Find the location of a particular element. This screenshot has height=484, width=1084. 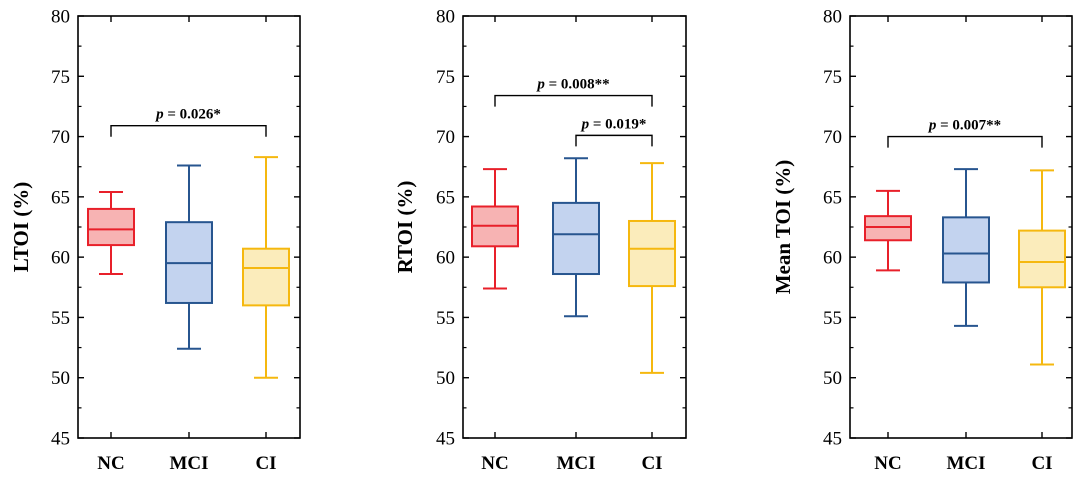

p-value-label: p = 0.019* is located at coordinates (613, 124).